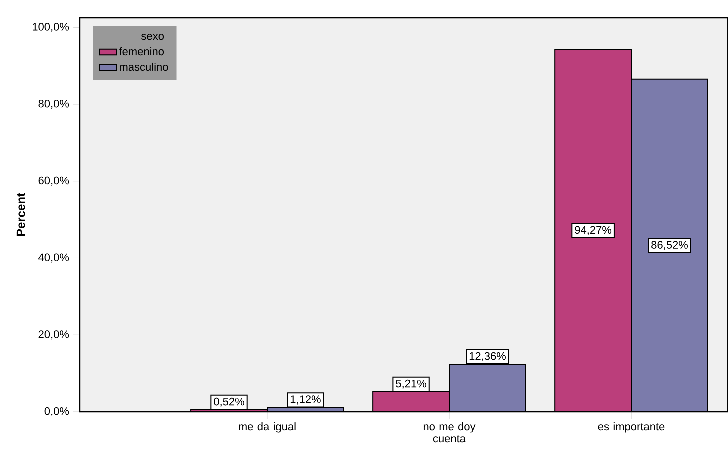 The width and height of the screenshot is (728, 467). Describe the element at coordinates (51, 27) in the screenshot. I see `y-tick-label: 100,0%` at that location.